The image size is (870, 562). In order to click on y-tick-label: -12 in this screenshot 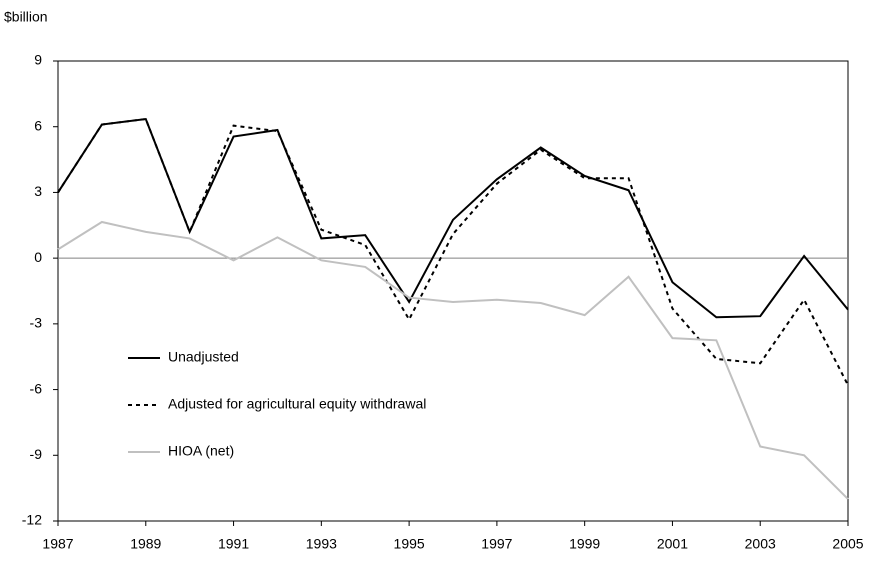, I will do `click(32, 520)`.